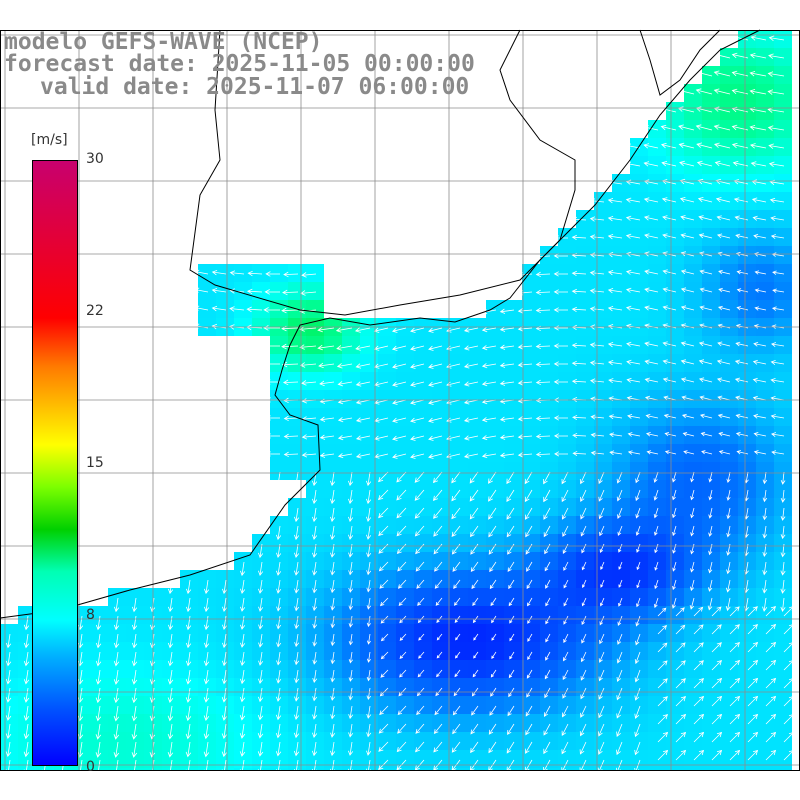  What do you see at coordinates (95, 311) in the screenshot?
I see `colorbar-tick-22: 22` at bounding box center [95, 311].